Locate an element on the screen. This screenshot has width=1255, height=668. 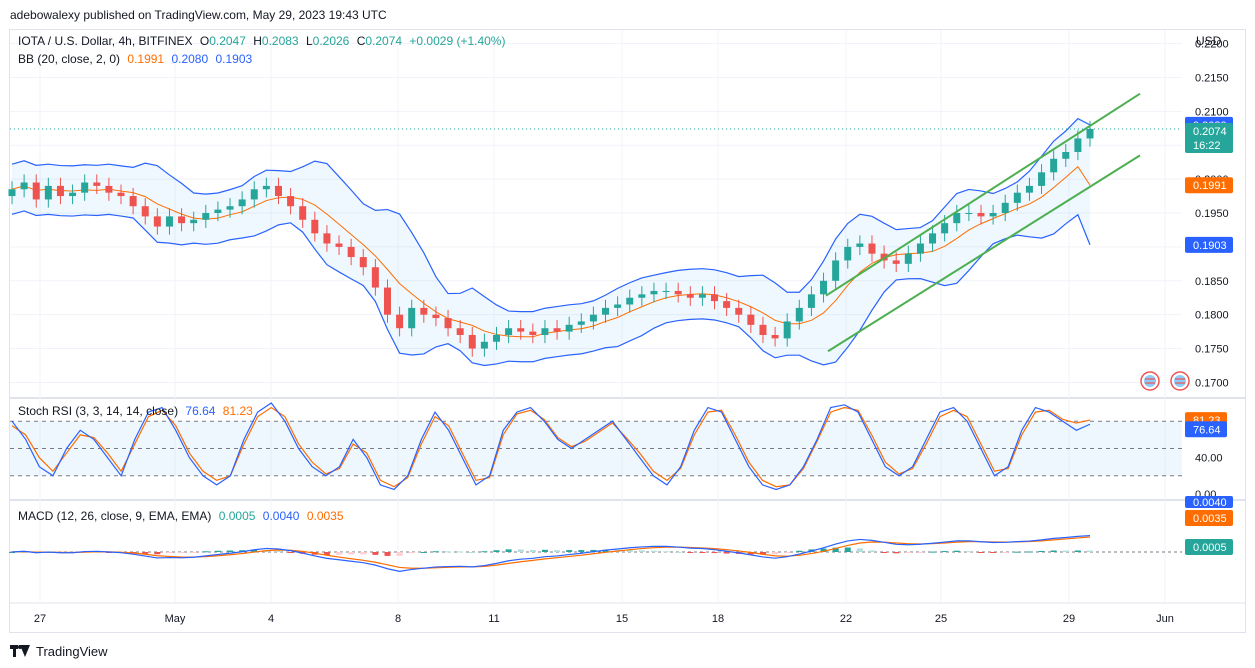
macd-line-value: 0.0040 is located at coordinates (281, 516).